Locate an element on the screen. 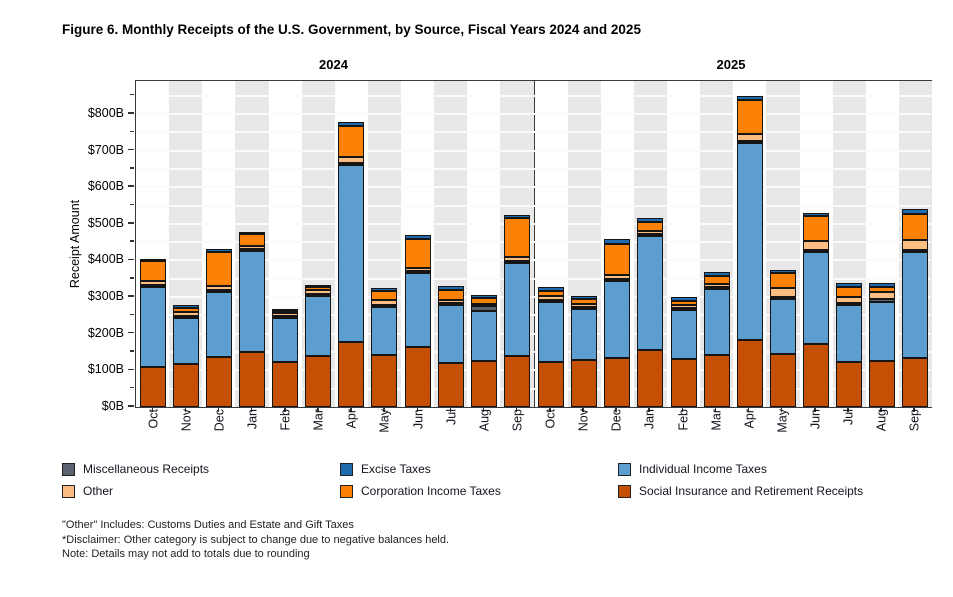  stacked-bar-2025-Oct is located at coordinates (551, 346).